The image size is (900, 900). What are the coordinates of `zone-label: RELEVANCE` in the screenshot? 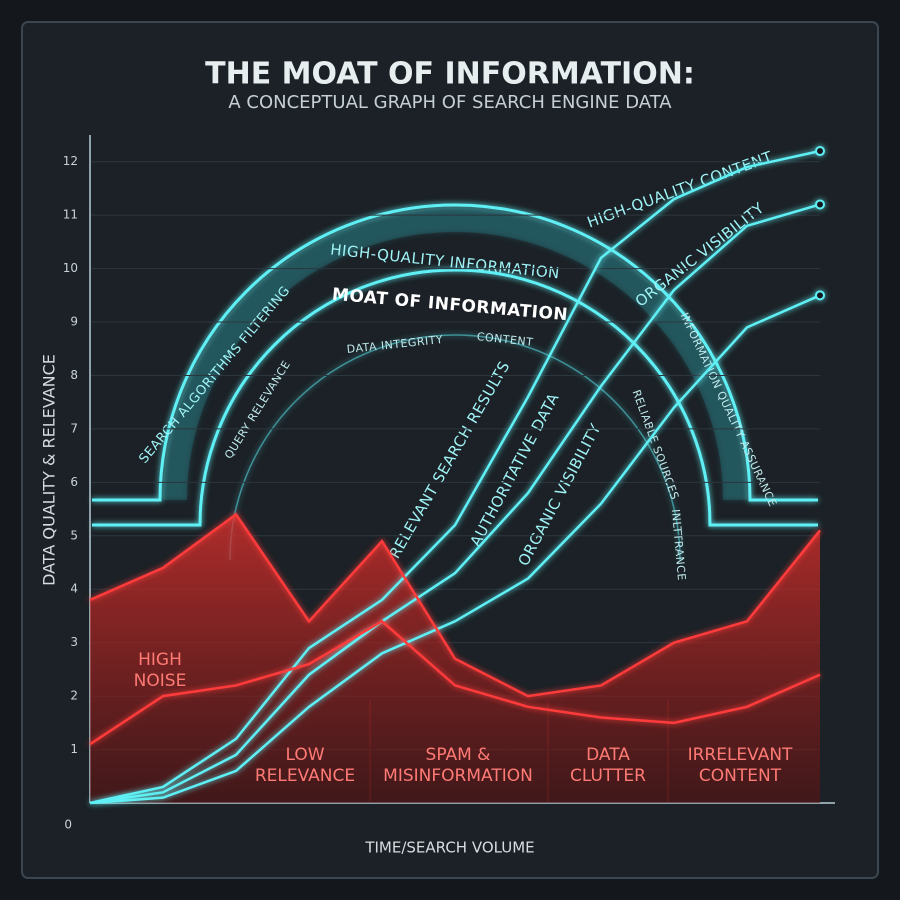 It's located at (305, 776).